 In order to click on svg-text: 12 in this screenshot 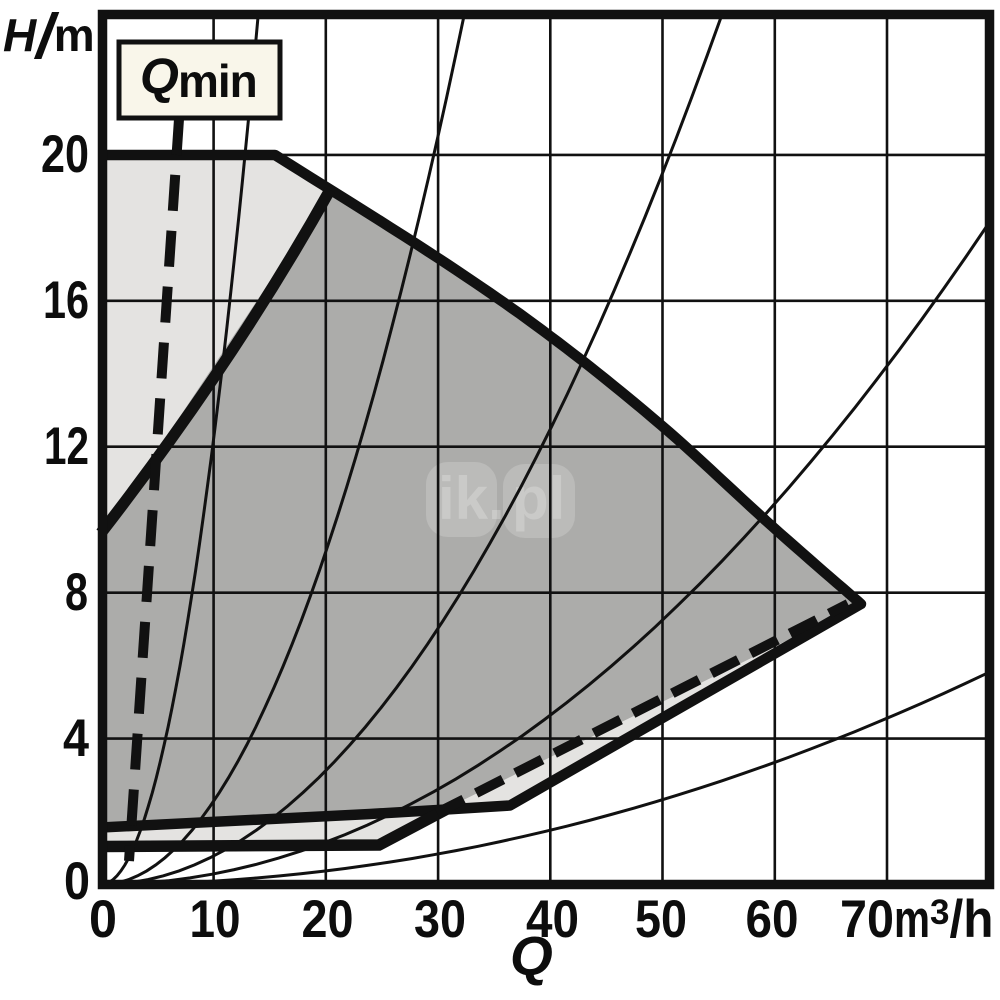, I will do `click(66, 446)`.